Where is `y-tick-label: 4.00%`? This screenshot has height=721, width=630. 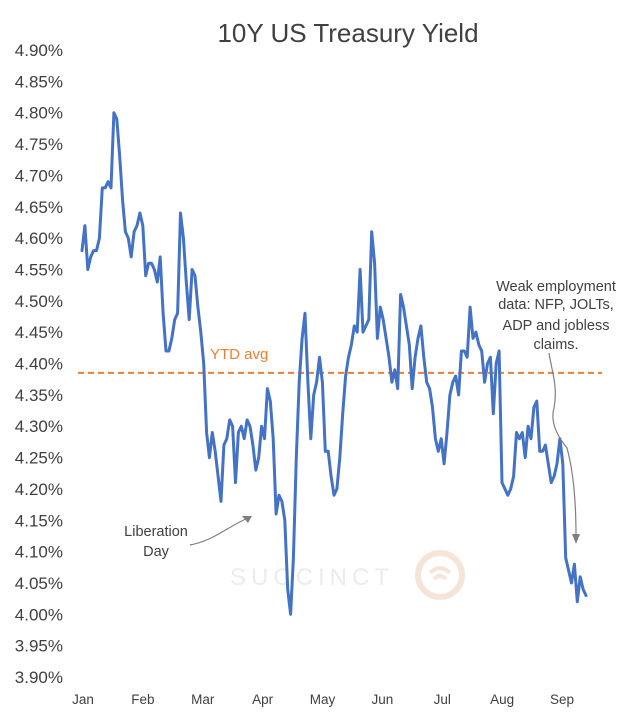
y-tick-label: 4.00% is located at coordinates (39, 614).